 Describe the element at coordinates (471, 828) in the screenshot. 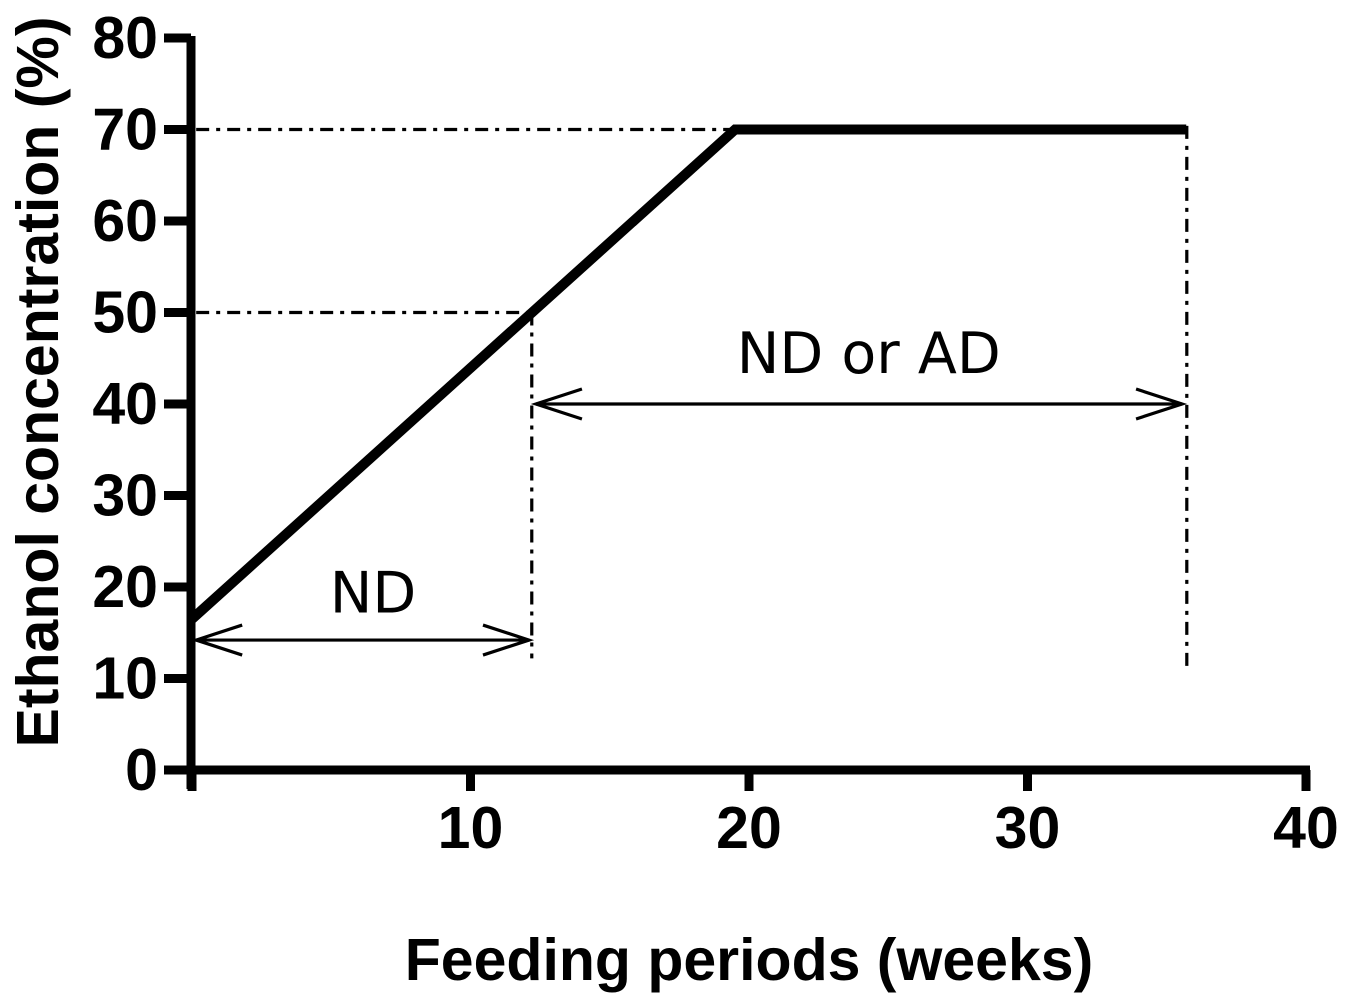

I see `x-tick-label-10: 10` at that location.